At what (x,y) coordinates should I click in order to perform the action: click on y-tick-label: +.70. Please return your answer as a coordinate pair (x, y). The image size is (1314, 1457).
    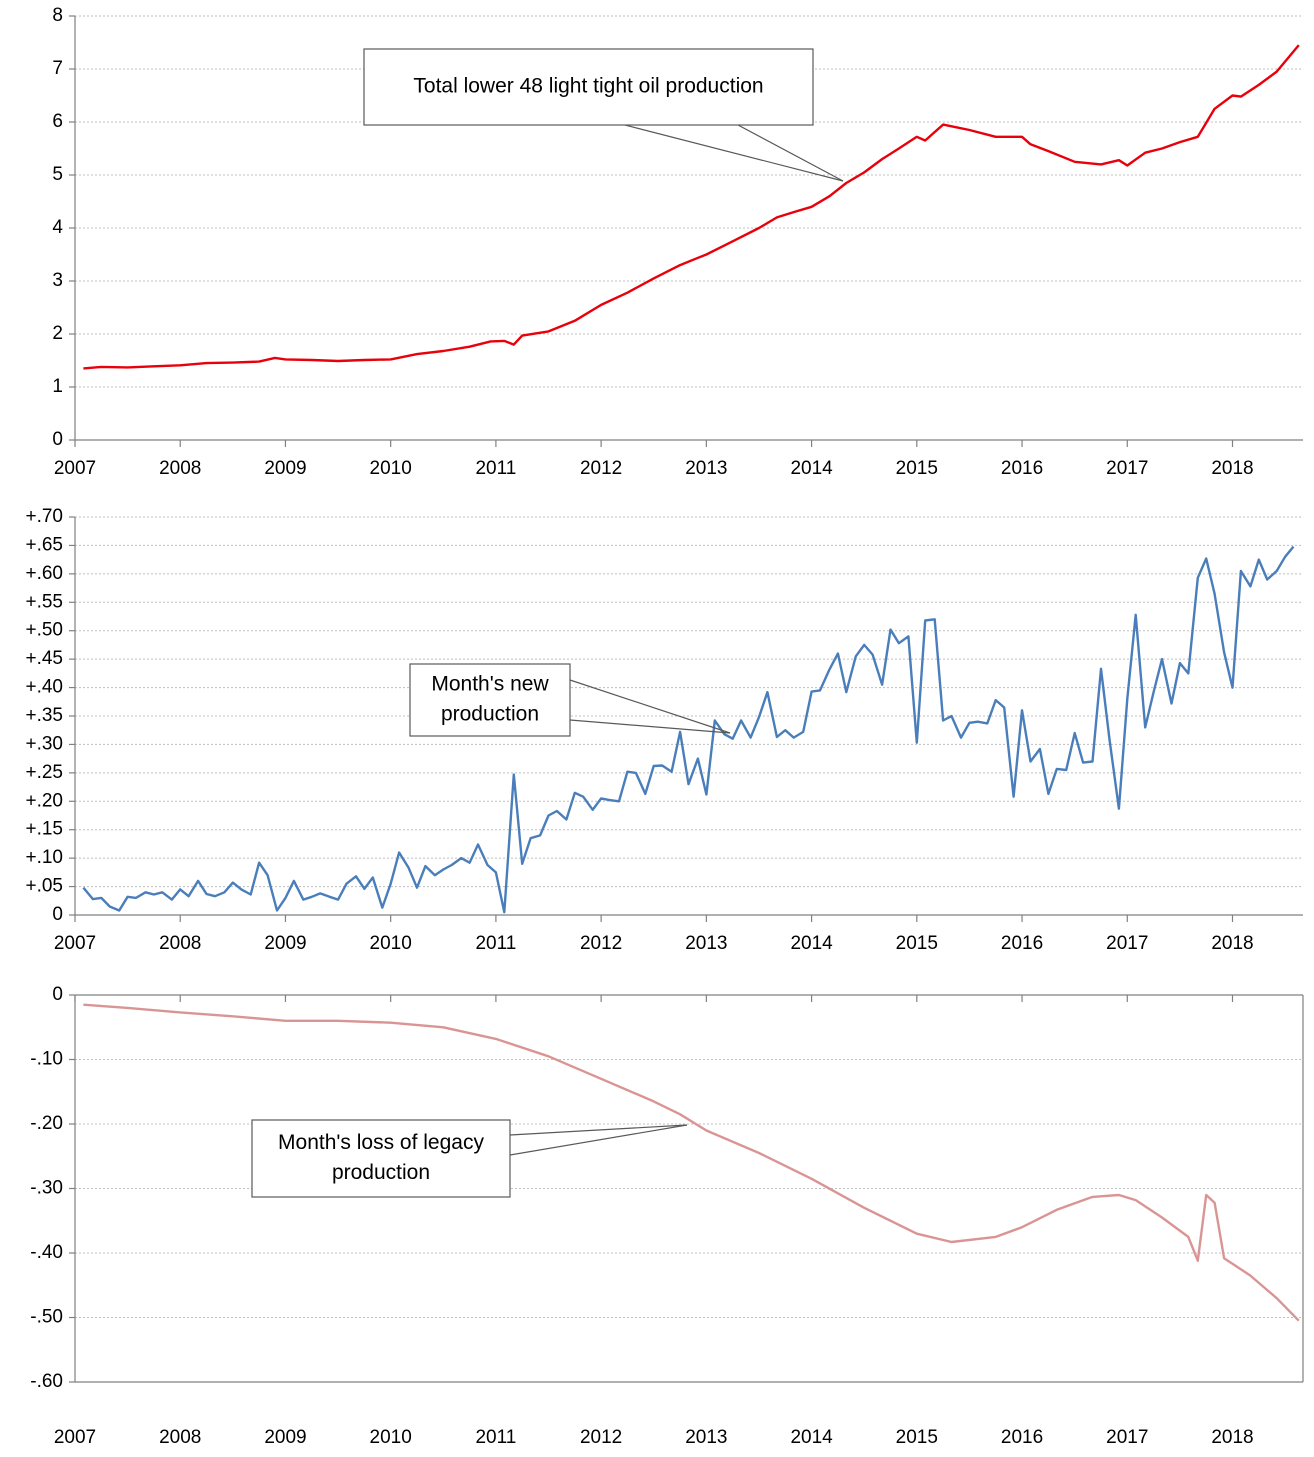
    Looking at the image, I should click on (44, 516).